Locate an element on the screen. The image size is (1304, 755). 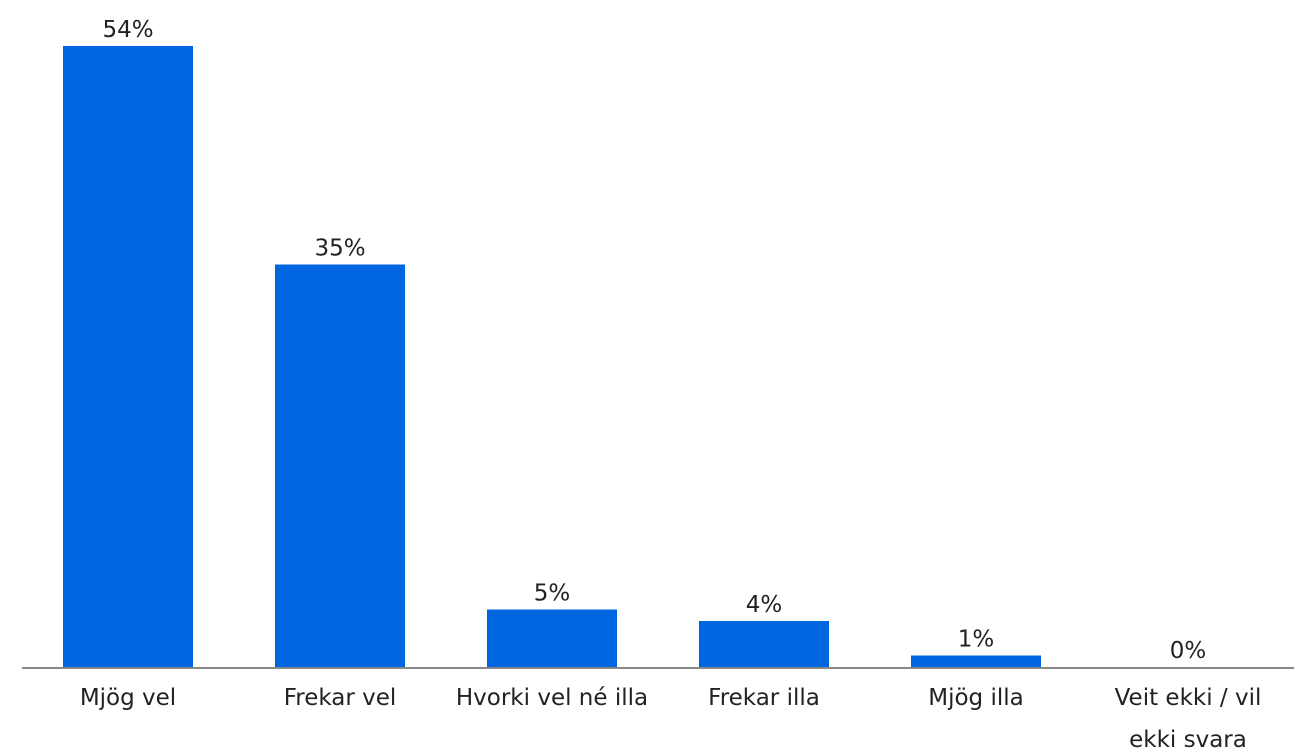
value-label: 54% is located at coordinates (127, 30).